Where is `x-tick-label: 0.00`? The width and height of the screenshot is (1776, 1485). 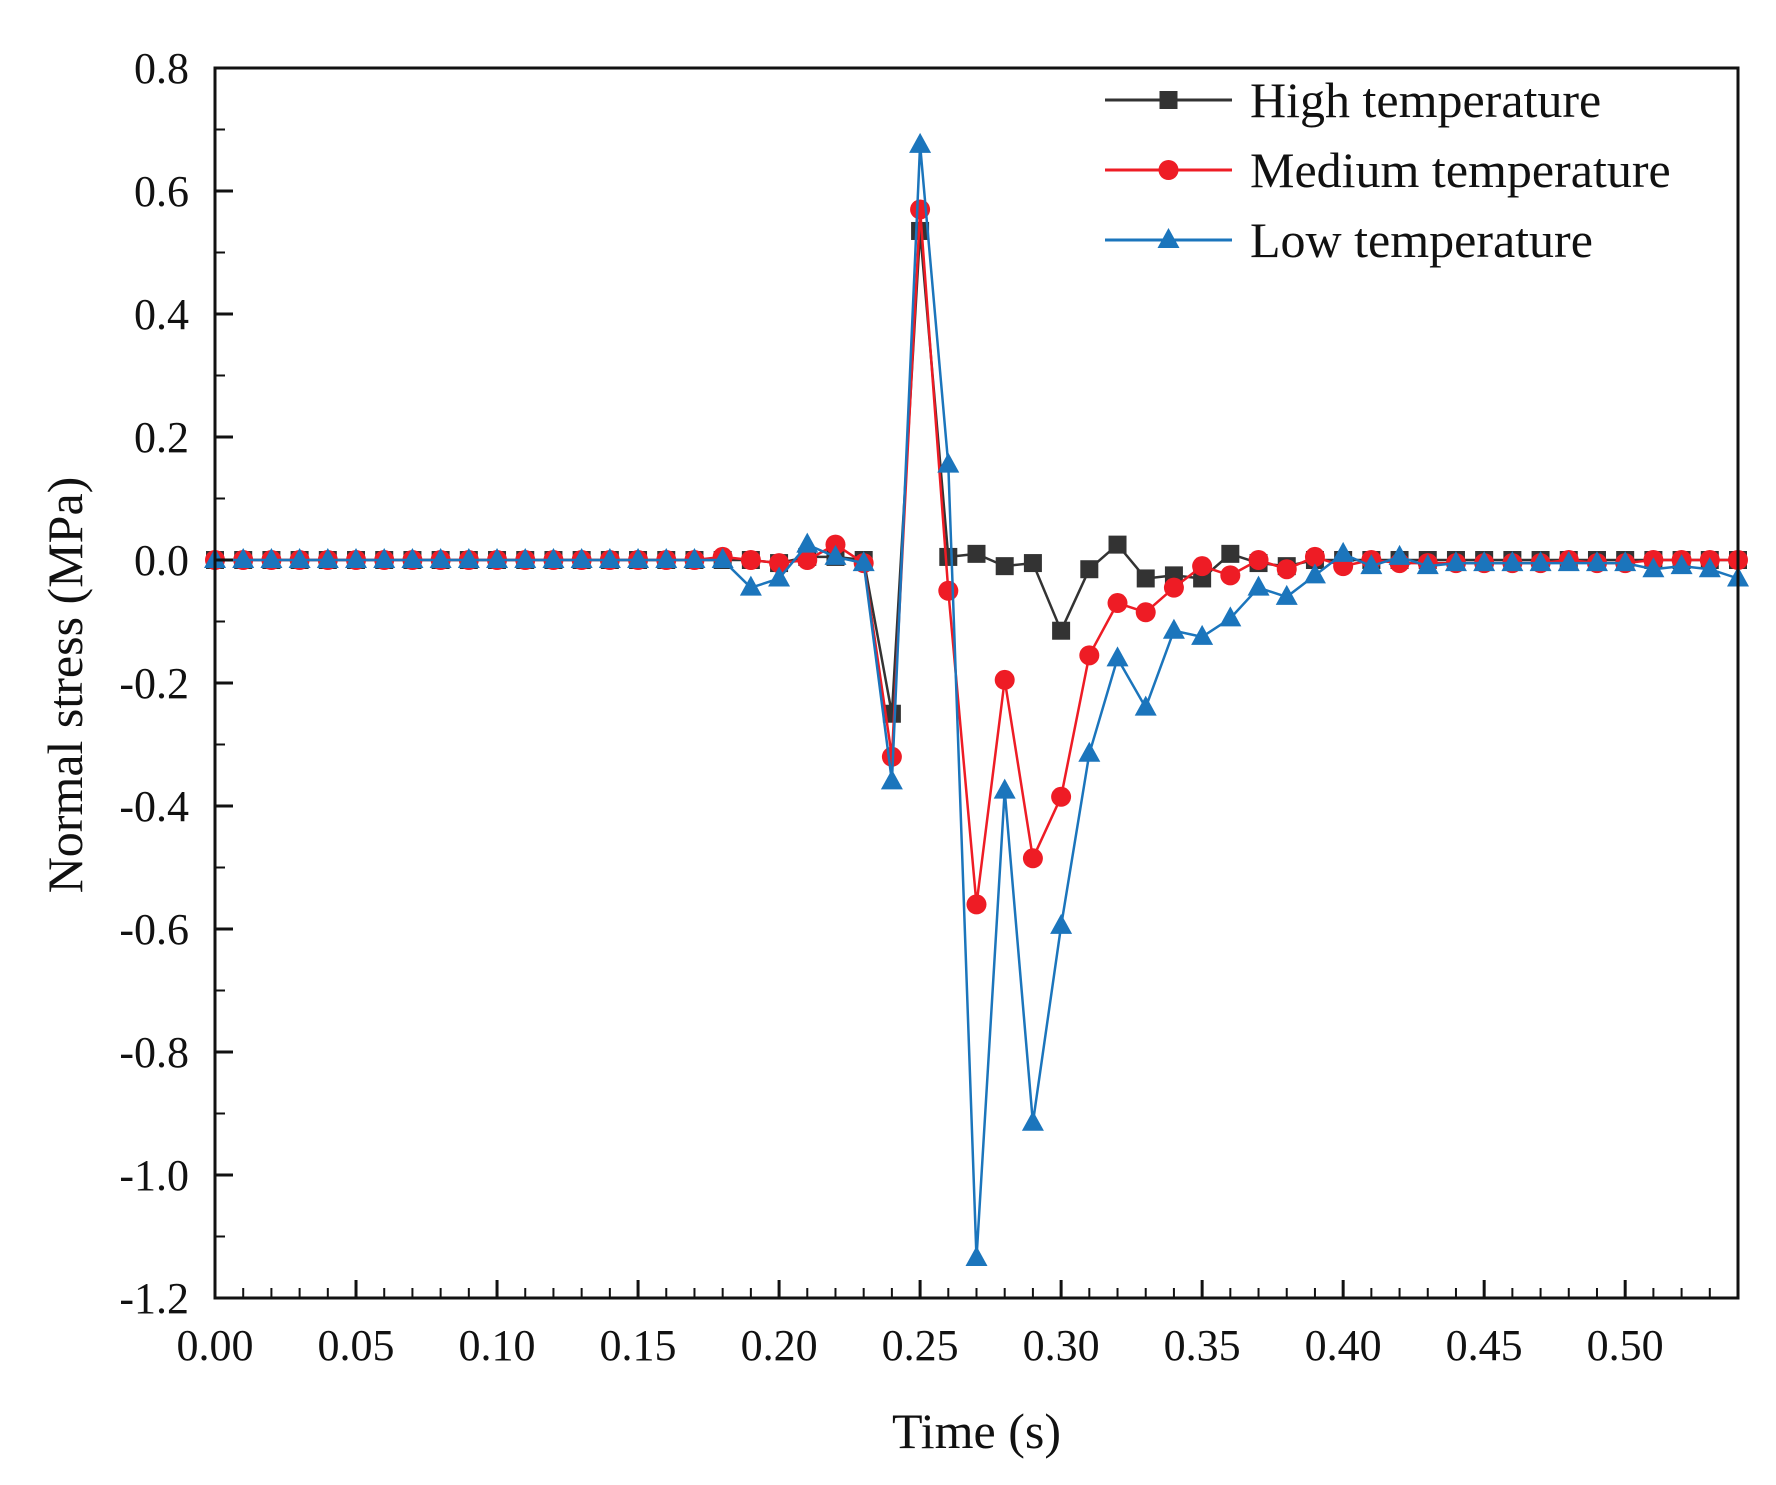
x-tick-label: 0.00 is located at coordinates (215, 1345).